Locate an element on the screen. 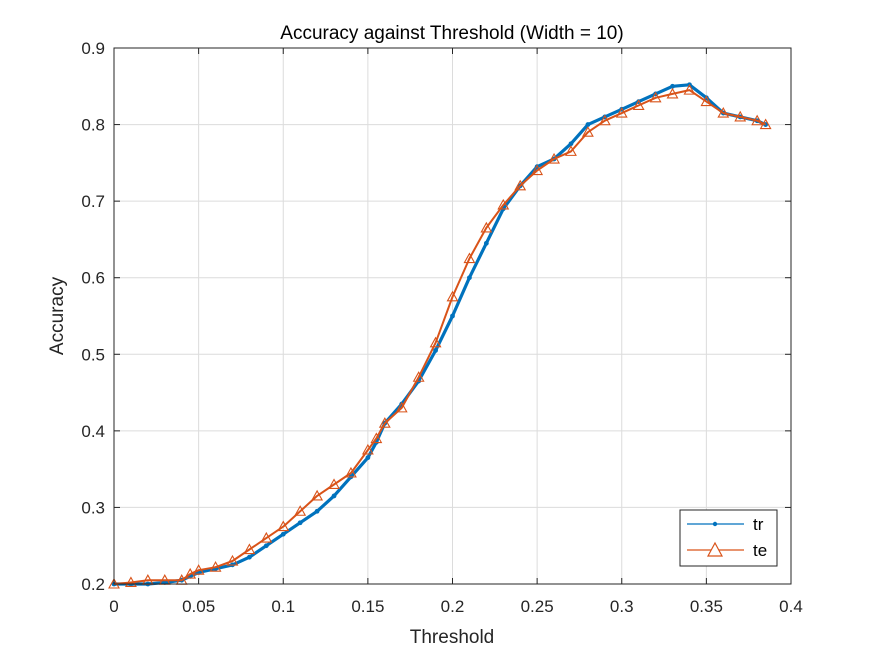 The width and height of the screenshot is (875, 656). x-tick-label: 0.05 is located at coordinates (198, 606).